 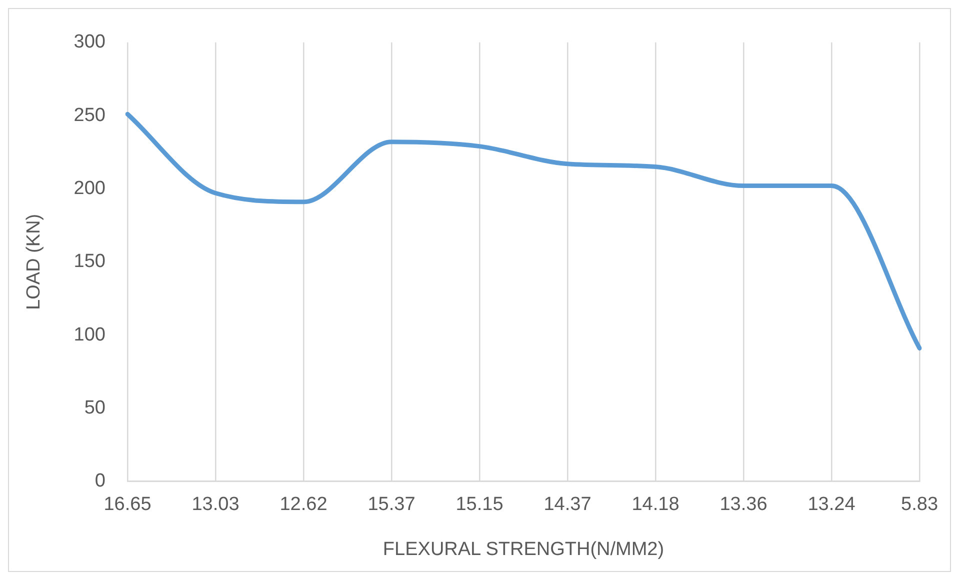 What do you see at coordinates (523, 549) in the screenshot?
I see `x-axis-title: FLEXURAL STRENGTH(N/MM2)` at bounding box center [523, 549].